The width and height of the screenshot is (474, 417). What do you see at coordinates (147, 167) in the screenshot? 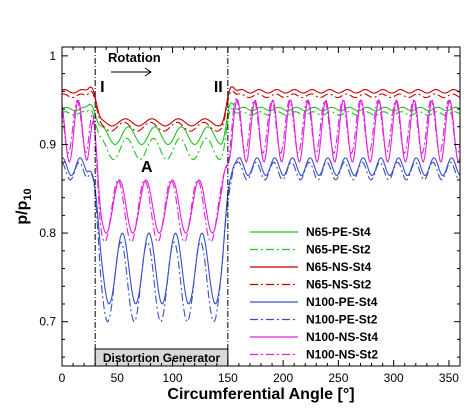
I see `region-a-label: A` at bounding box center [147, 167].